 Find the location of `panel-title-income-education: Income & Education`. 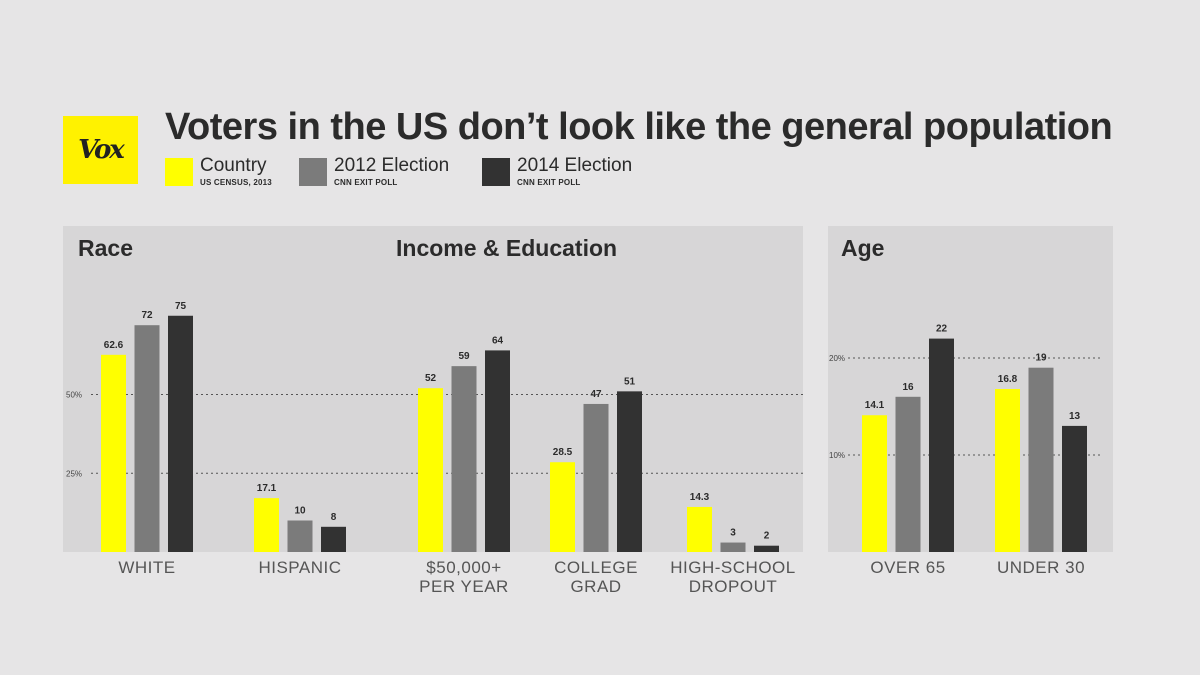

panel-title-income-education: Income & Education is located at coordinates (506, 248).